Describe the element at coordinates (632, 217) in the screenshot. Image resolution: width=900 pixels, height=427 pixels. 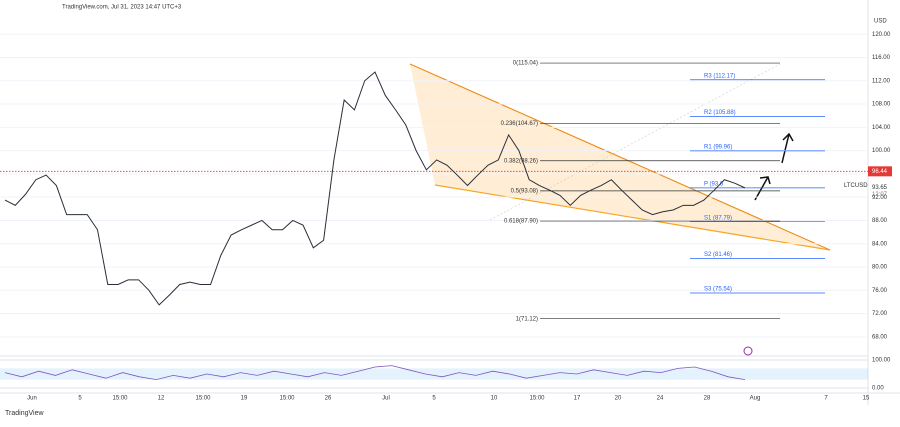
I see `wedge-lower` at that location.